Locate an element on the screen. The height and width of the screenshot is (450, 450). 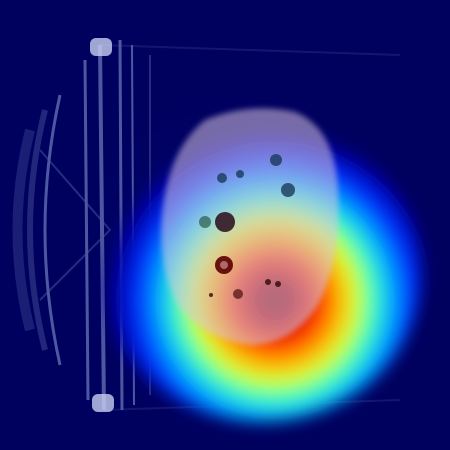
table-clamp-top is located at coordinates (101, 47).